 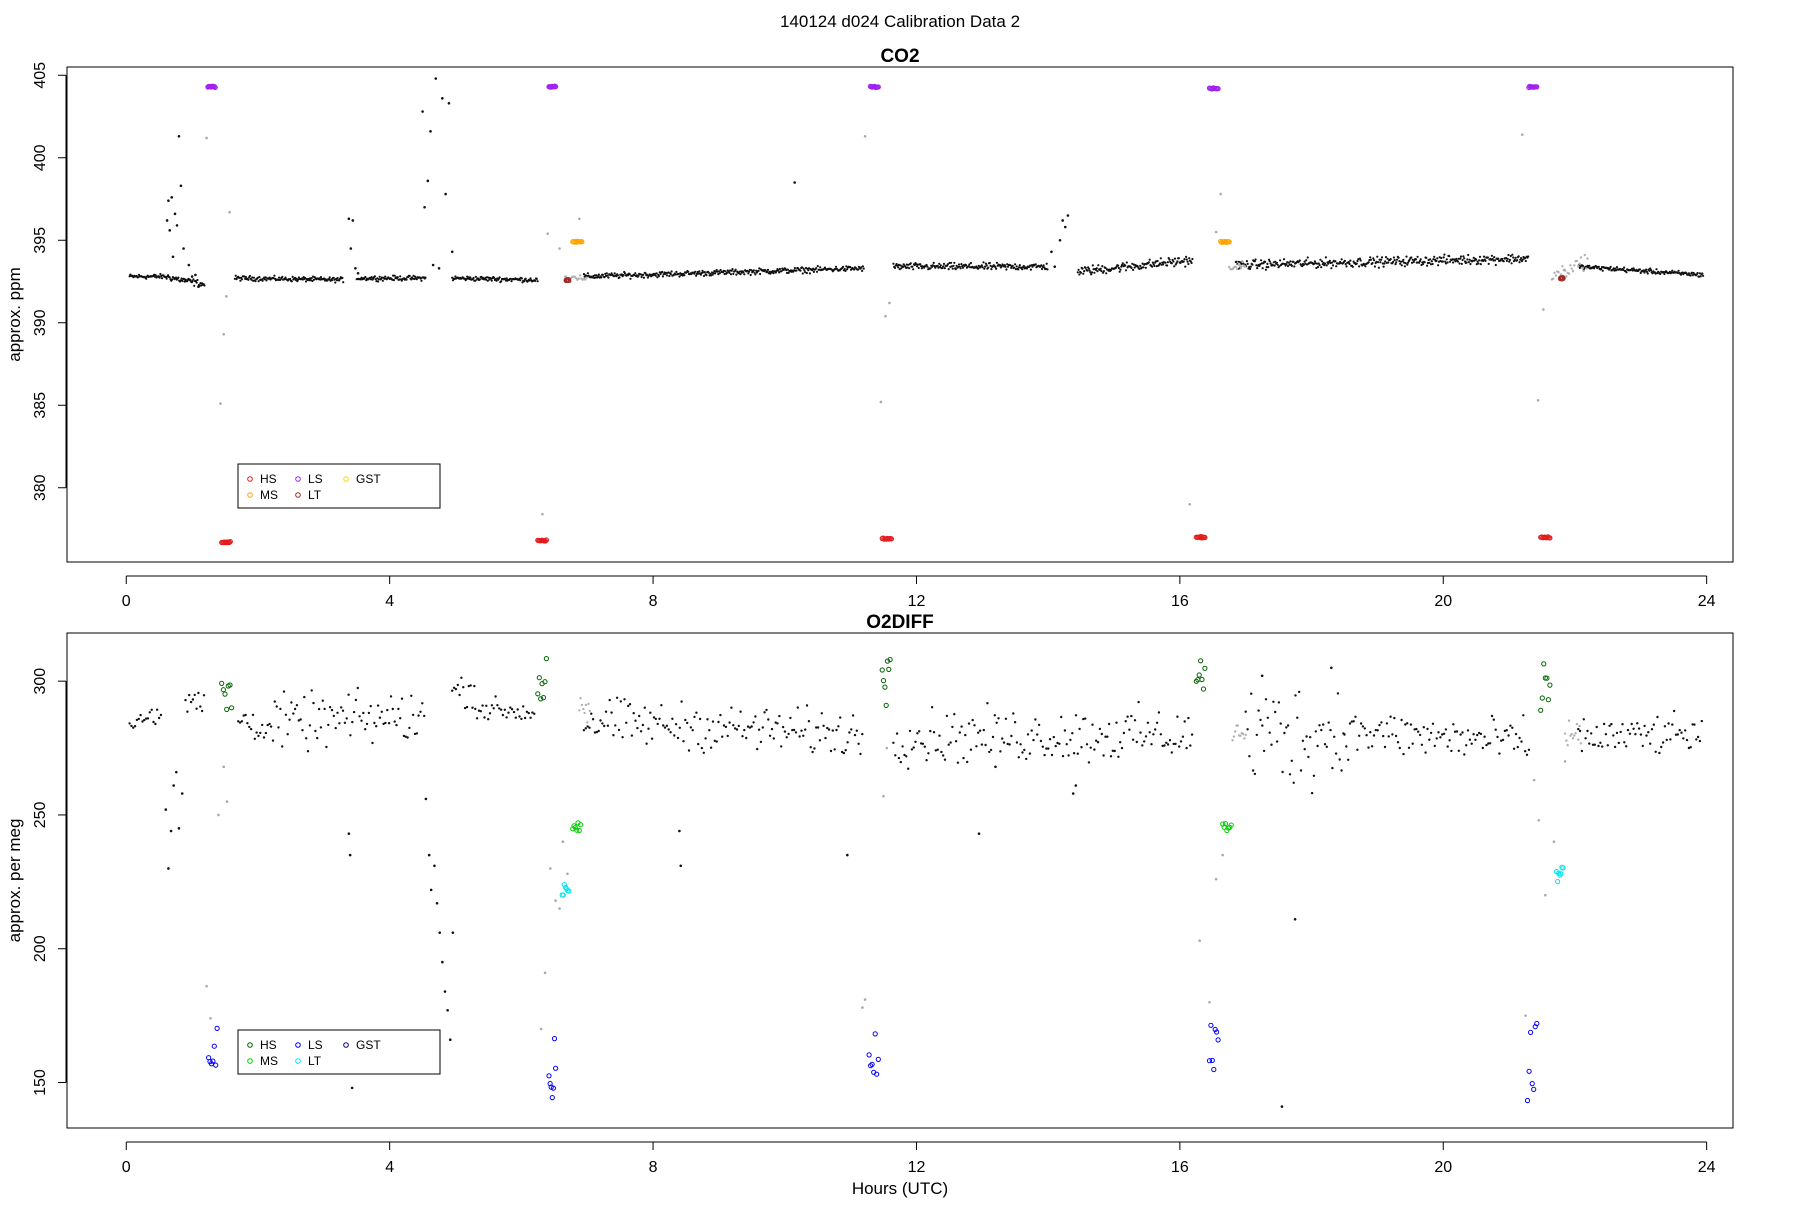 I want to click on cal-point-ms, so click(x=581, y=825).